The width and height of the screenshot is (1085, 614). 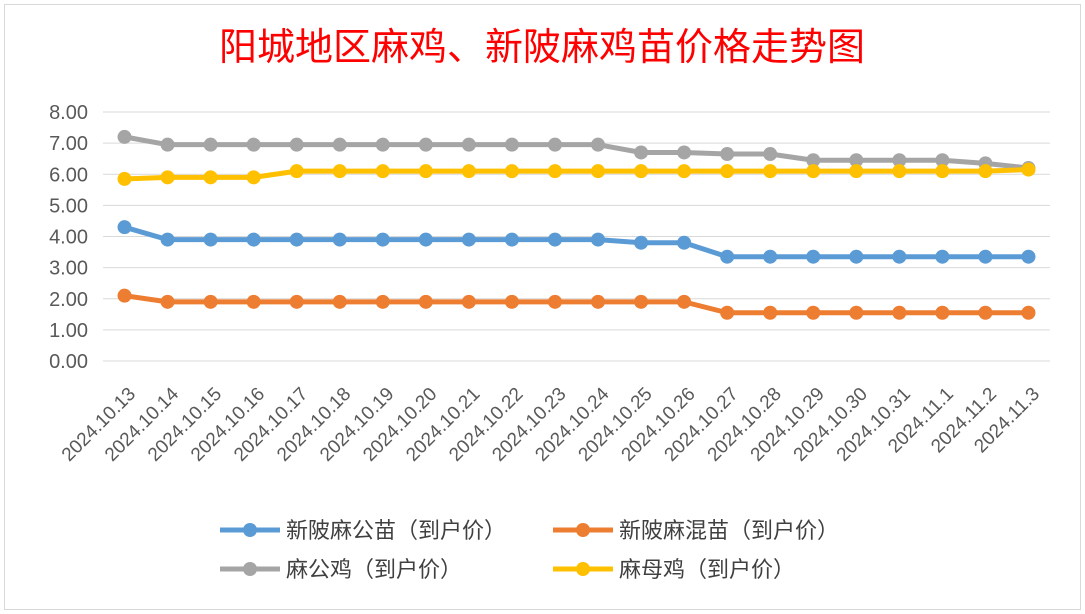 I want to click on y-tick-label: 1.00, so click(x=68, y=331).